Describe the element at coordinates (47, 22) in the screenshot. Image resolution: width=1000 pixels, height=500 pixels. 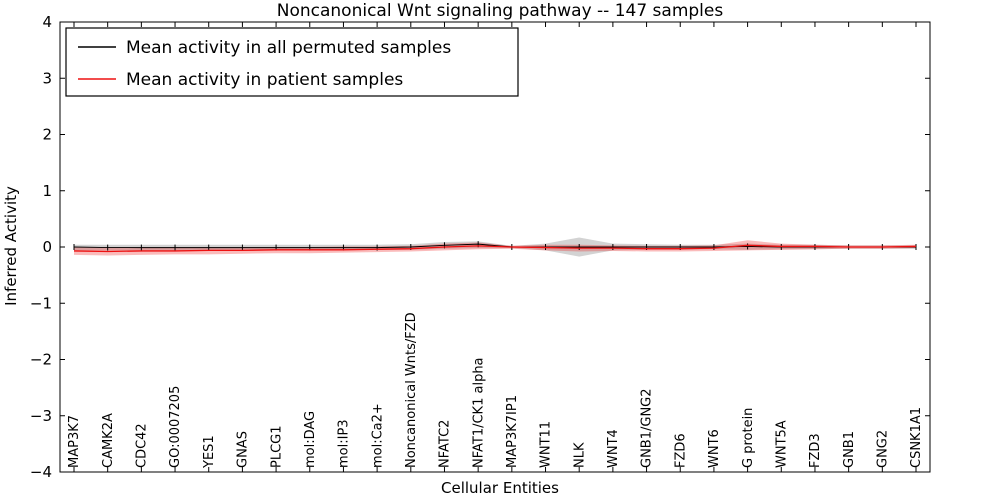
I see `y-tick-label: 4` at that location.